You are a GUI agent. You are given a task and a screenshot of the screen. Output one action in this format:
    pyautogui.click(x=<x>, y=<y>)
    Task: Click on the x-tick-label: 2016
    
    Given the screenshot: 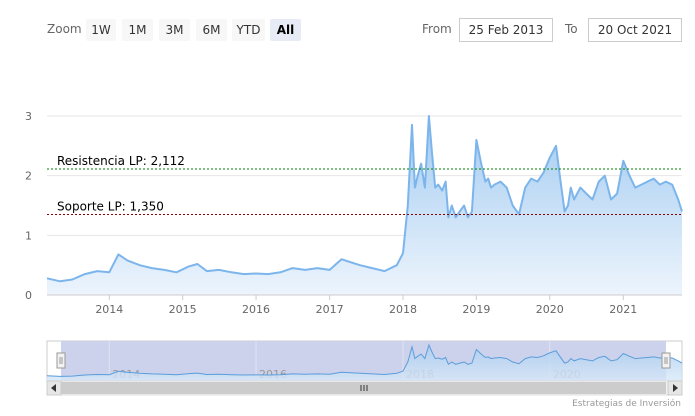 What is the action you would take?
    pyautogui.click(x=256, y=309)
    